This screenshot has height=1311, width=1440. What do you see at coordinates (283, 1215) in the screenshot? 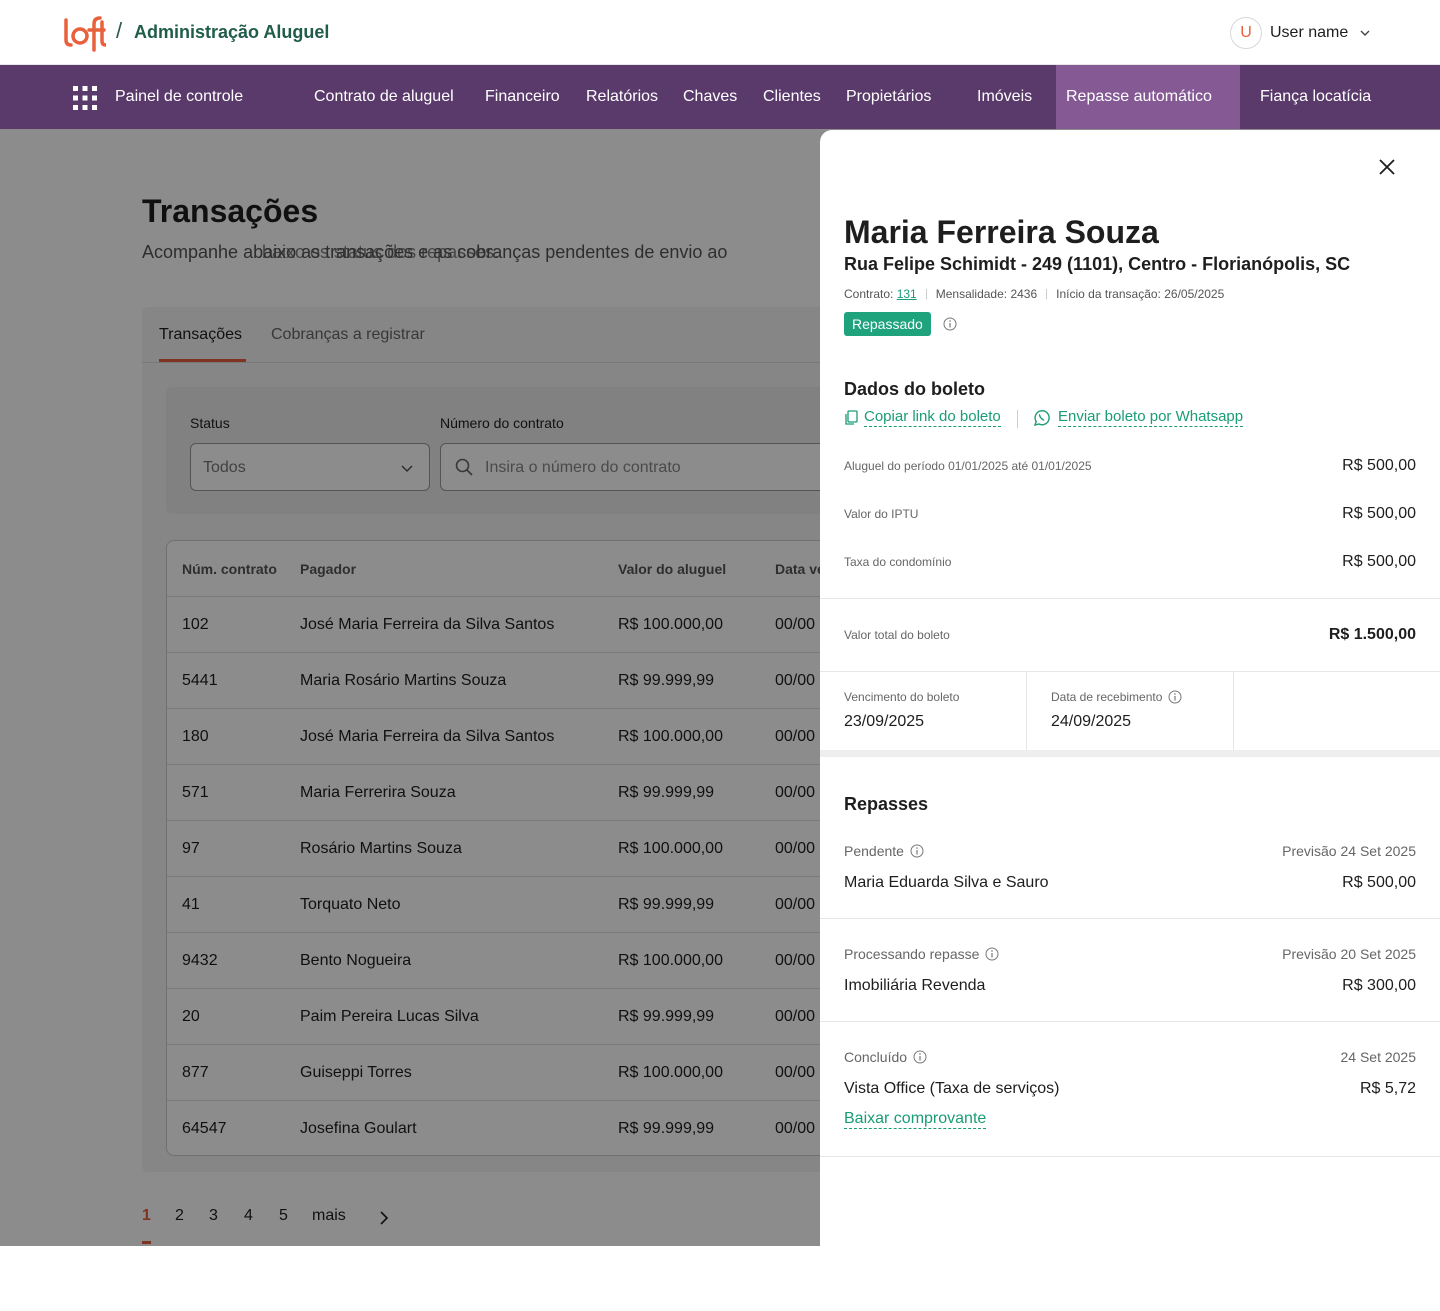
I see `page-5: 5` at bounding box center [283, 1215].